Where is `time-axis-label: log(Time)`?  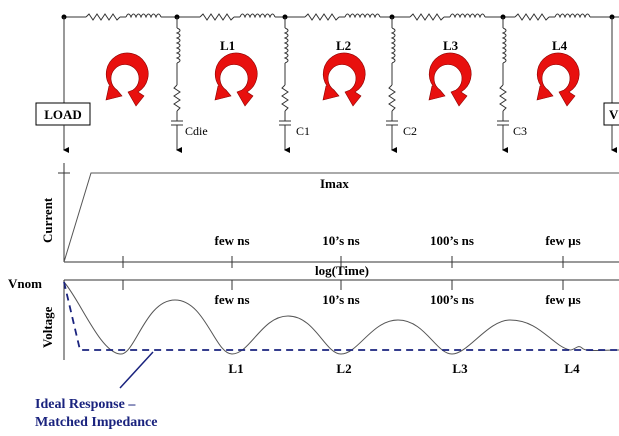
time-axis-label: log(Time) is located at coordinates (342, 270).